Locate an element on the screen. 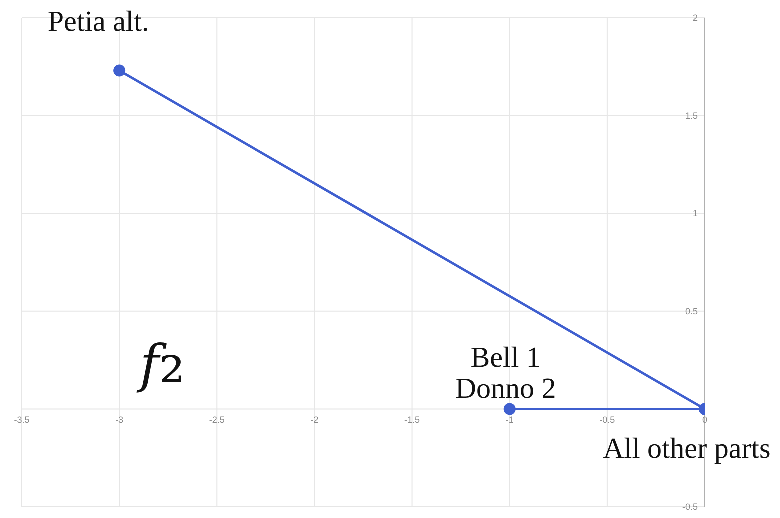  x-tick-label: -3 is located at coordinates (120, 420).